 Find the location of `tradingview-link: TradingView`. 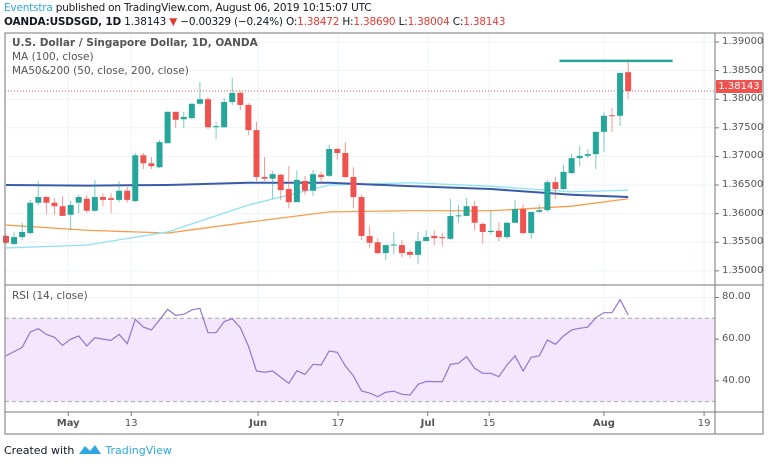

tradingview-link: TradingView is located at coordinates (138, 450).